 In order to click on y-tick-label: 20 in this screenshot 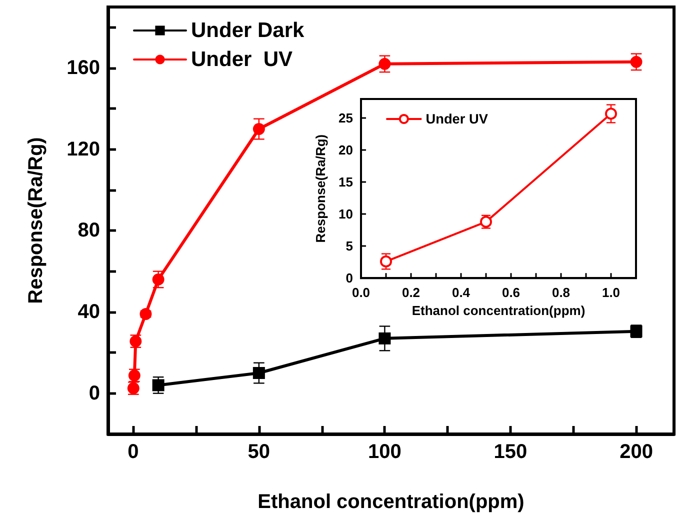, I will do `click(345, 150)`.